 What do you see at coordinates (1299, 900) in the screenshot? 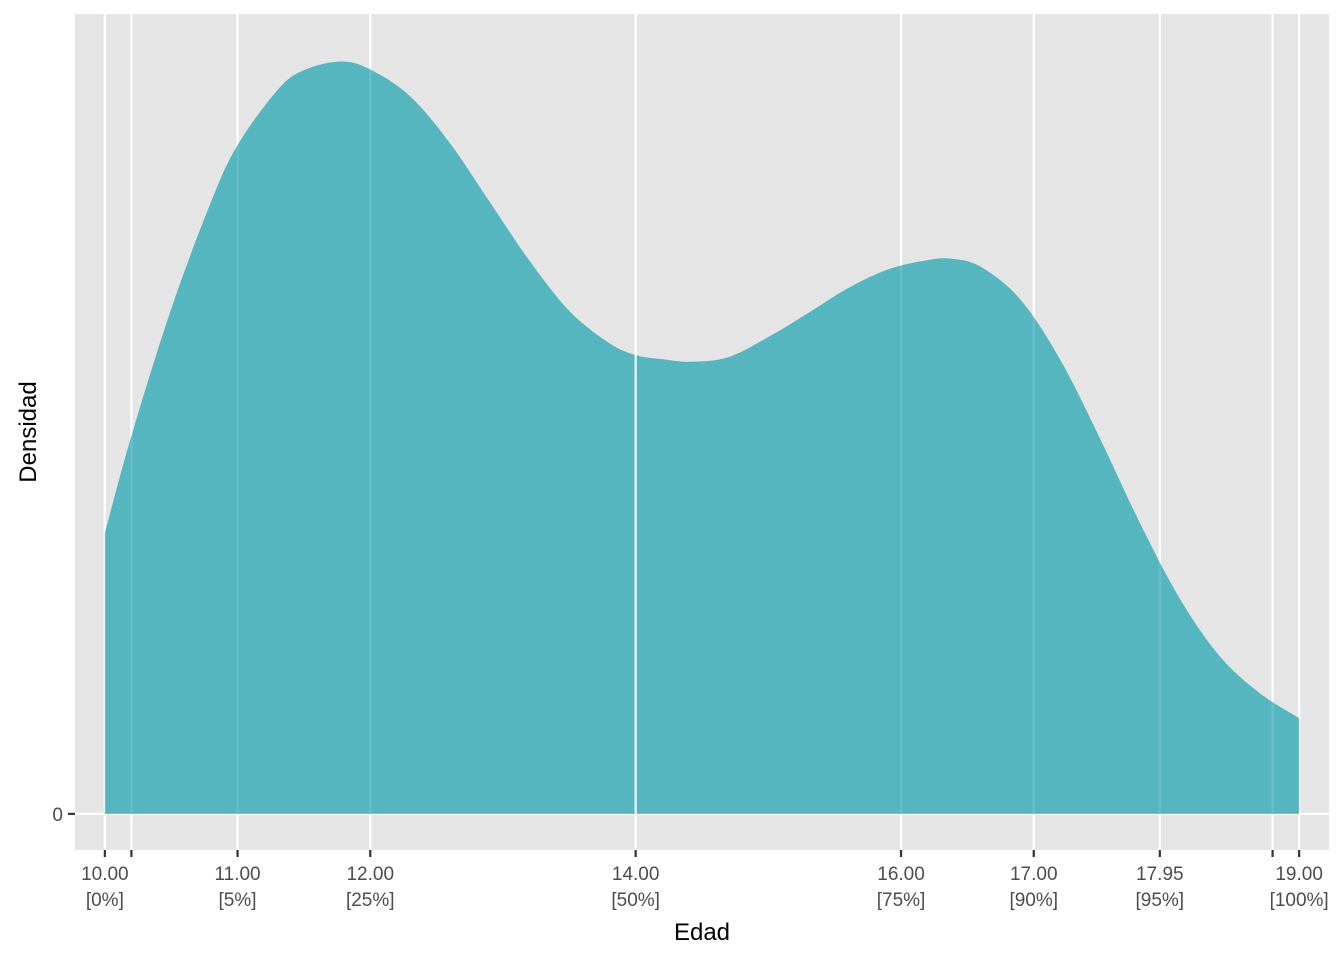
I see `x-tick-percentile-label: [100%]` at bounding box center [1299, 900].